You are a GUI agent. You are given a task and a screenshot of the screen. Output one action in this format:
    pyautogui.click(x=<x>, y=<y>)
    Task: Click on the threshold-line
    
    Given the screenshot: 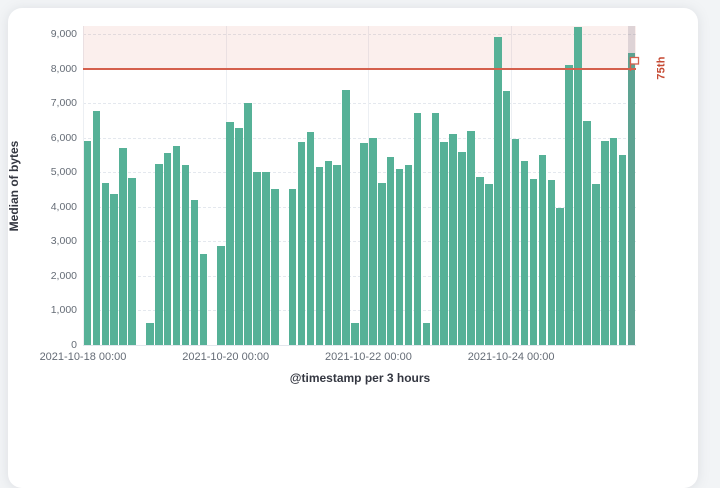 What is the action you would take?
    pyautogui.click(x=359, y=68)
    